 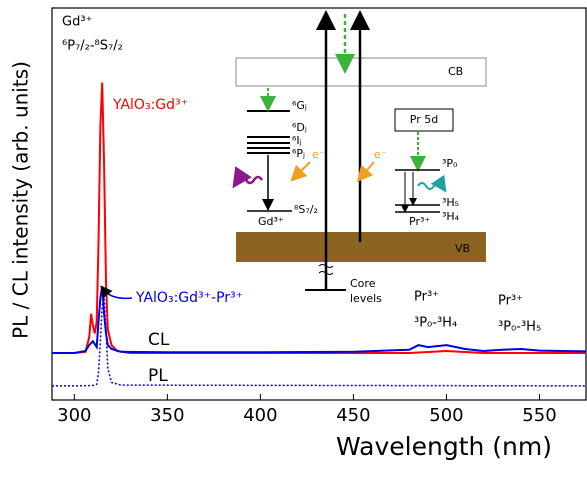 What do you see at coordinates (298, 153) in the screenshot?
I see `inset-label: ⁶Pⱼ` at bounding box center [298, 153].